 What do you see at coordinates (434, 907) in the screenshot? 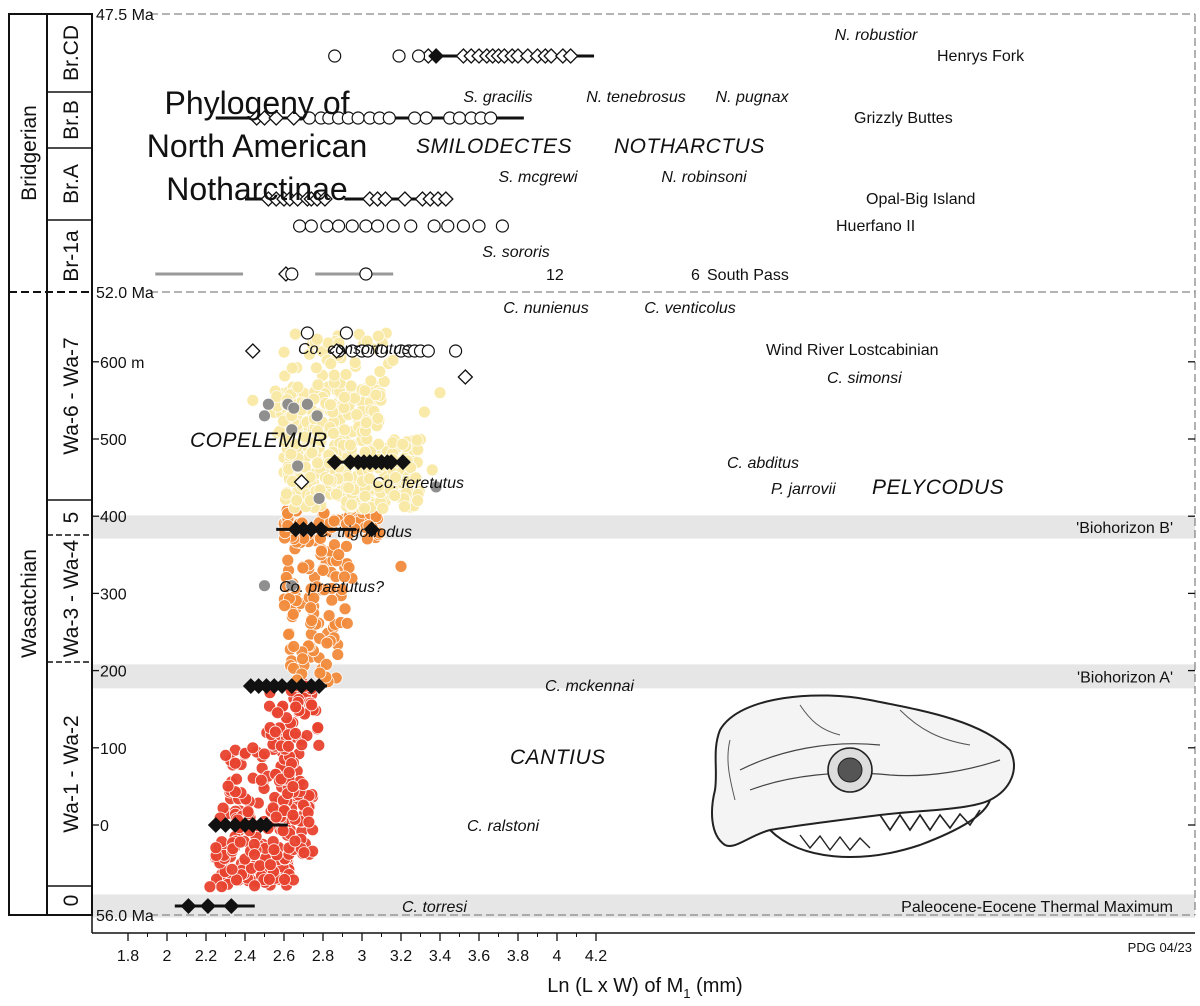
I see `species-label-18: C. torresi` at bounding box center [434, 907].